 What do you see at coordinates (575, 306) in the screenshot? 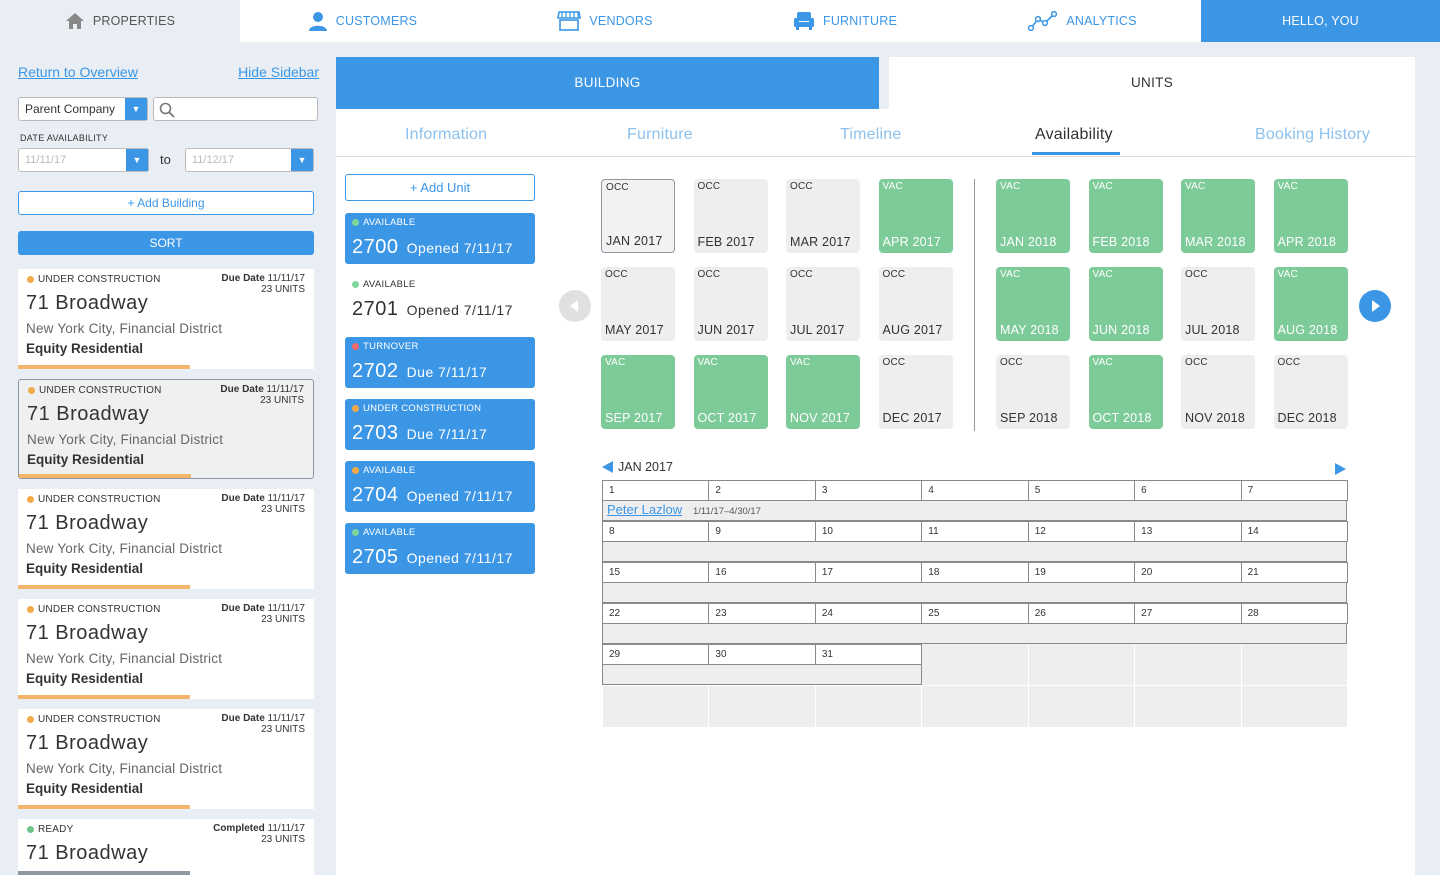
I see `prev-year-button` at bounding box center [575, 306].